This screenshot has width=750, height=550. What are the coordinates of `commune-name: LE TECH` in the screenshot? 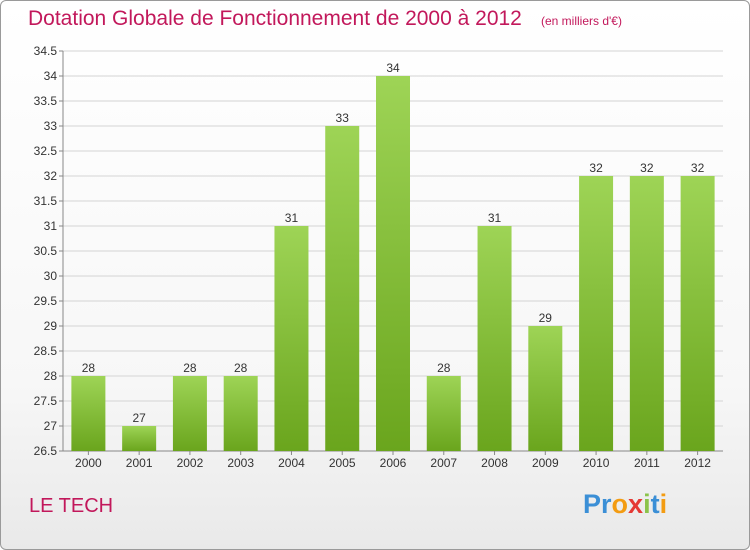 It's located at (71, 506).